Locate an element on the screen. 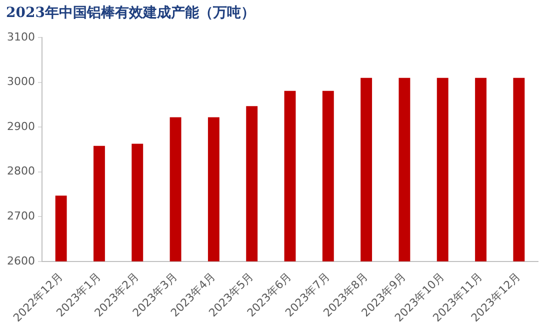 This screenshot has height=328, width=550. y-tick-label: 3100 is located at coordinates (20, 37).